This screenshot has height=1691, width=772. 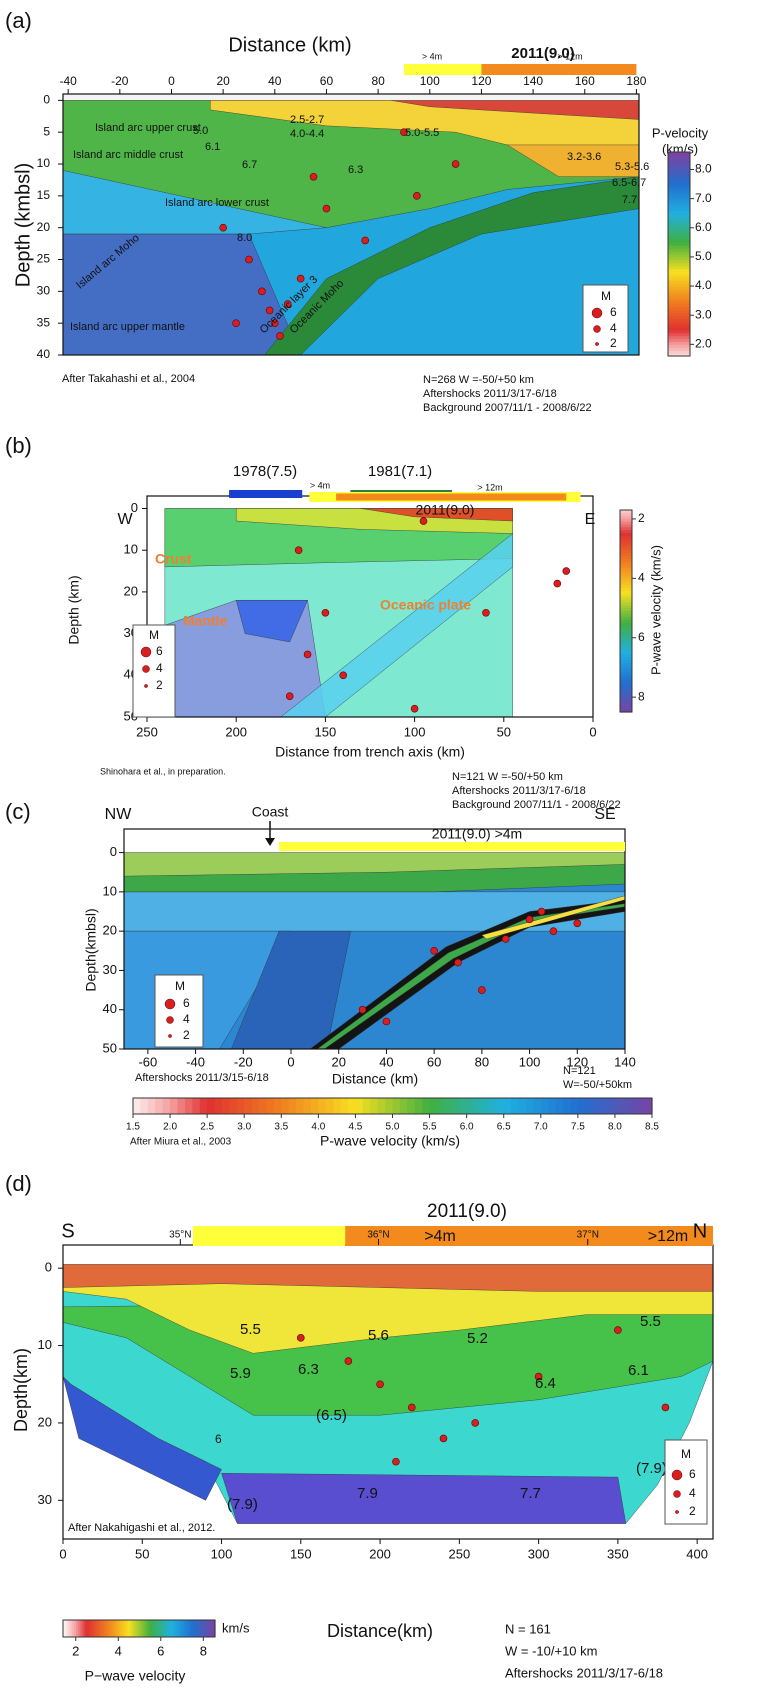 I want to click on velocity-model, so click(x=374, y=939).